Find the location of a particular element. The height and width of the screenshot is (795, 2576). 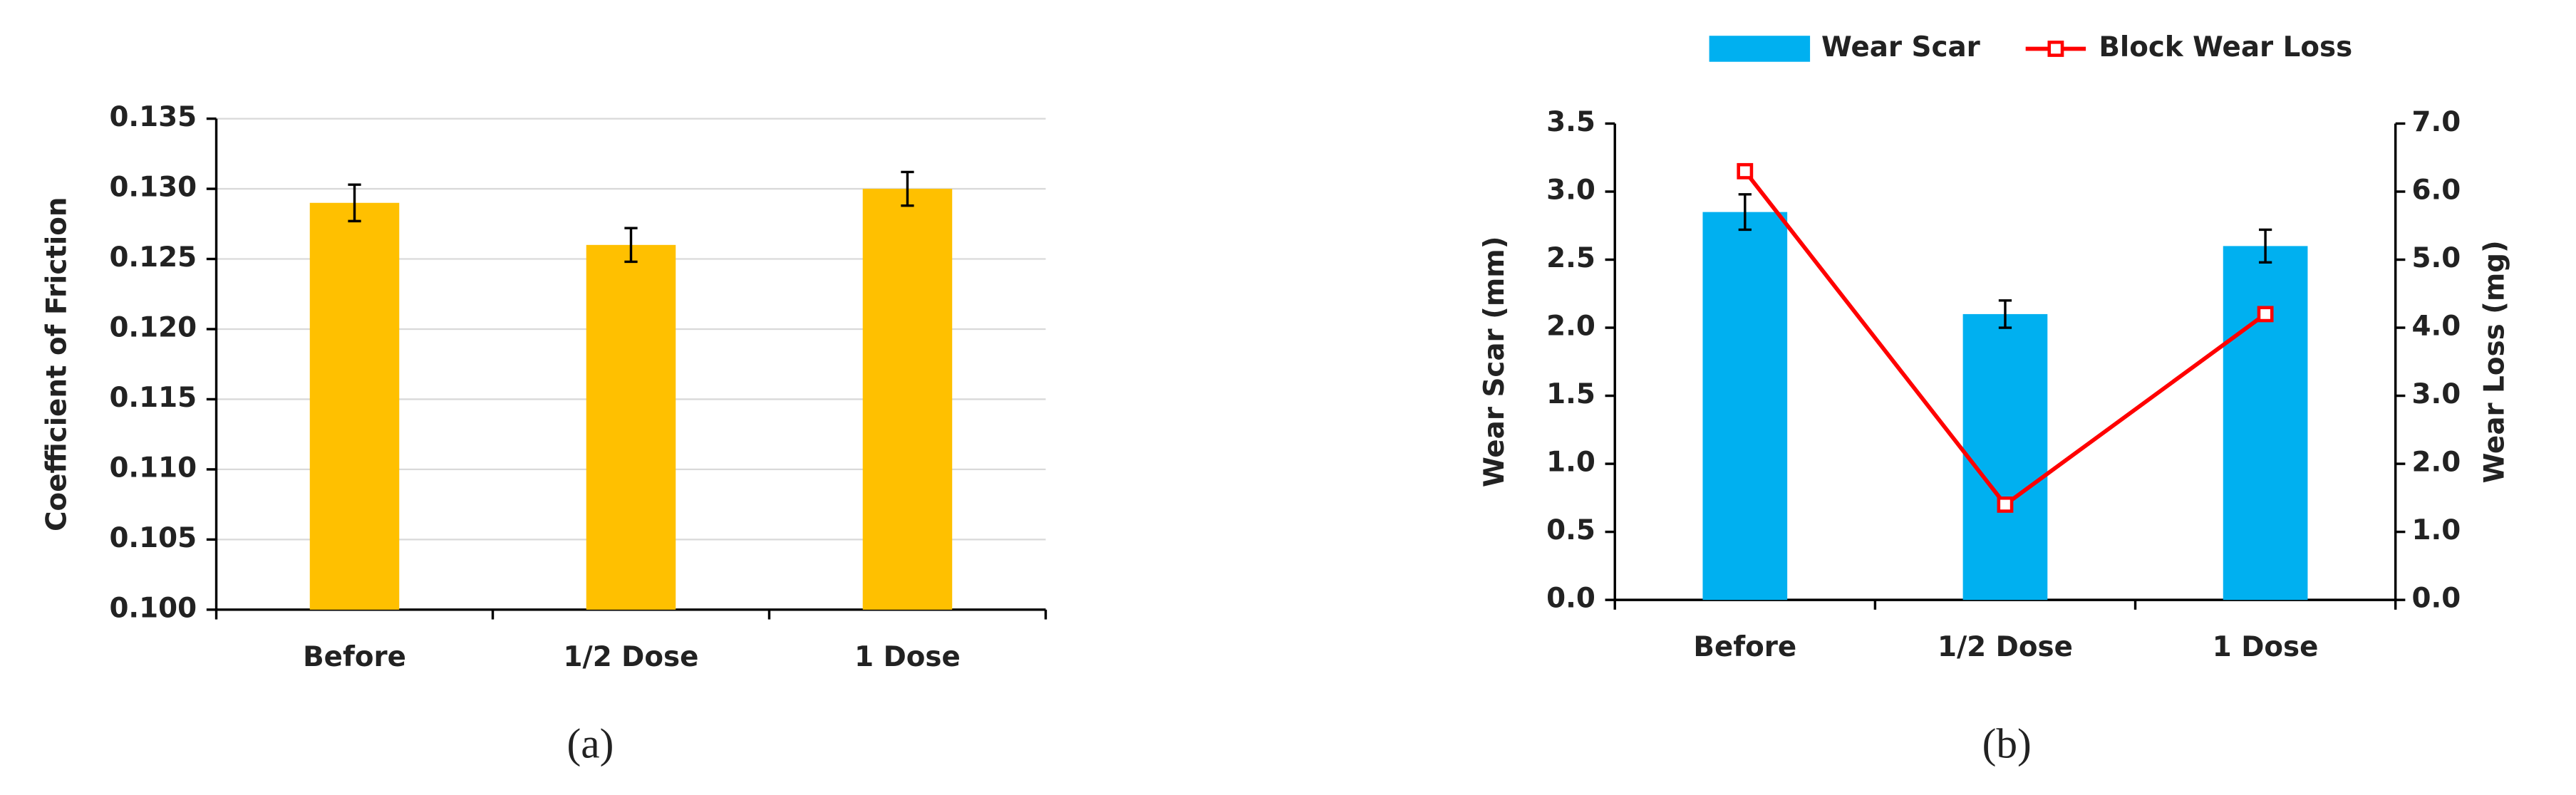

y-tick-label: 0.105 is located at coordinates (153, 538).